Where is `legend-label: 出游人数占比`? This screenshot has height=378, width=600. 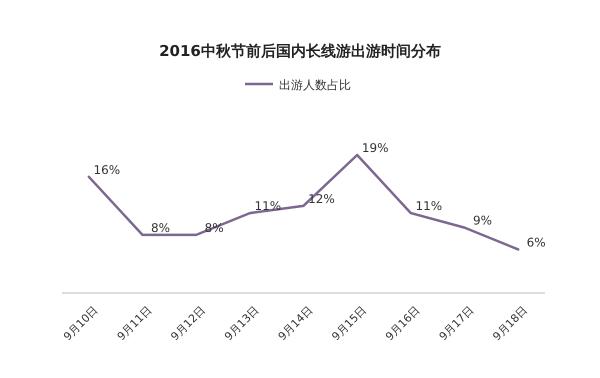
legend-label: 出游人数占比 is located at coordinates (315, 85).